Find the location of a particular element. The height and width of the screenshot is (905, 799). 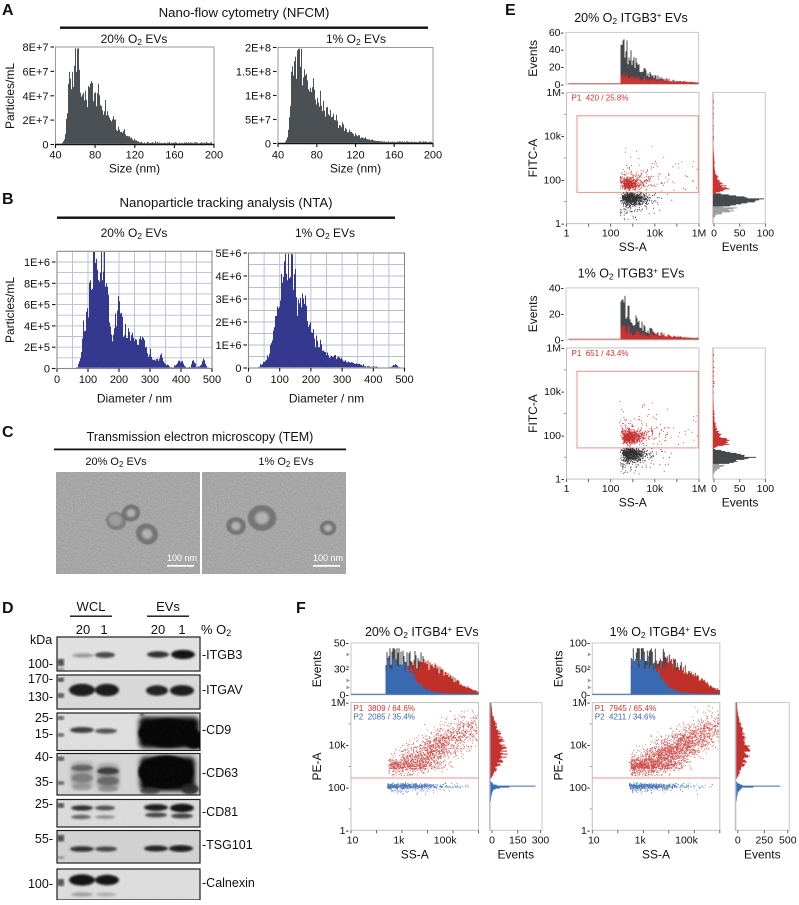

svg-text: 6E+7 is located at coordinates (36, 72).